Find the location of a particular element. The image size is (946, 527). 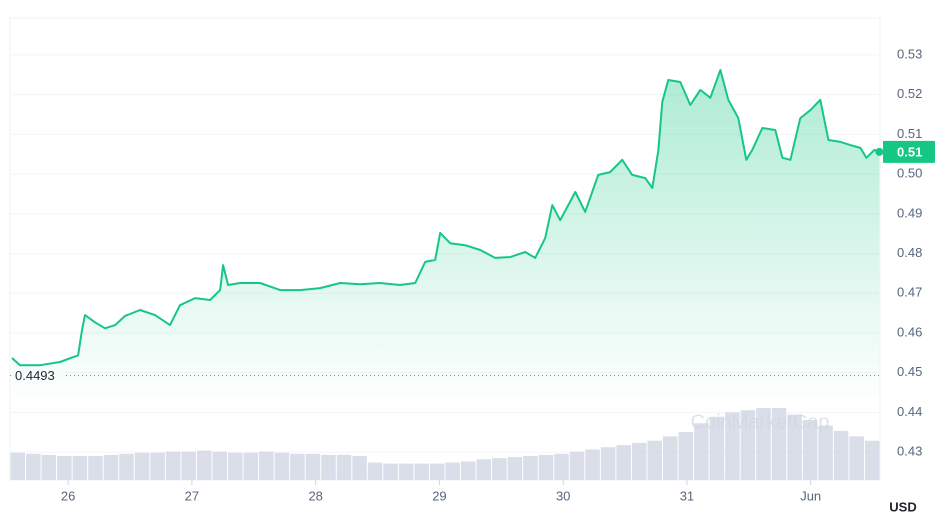

x-tick-label: 27 is located at coordinates (192, 495).